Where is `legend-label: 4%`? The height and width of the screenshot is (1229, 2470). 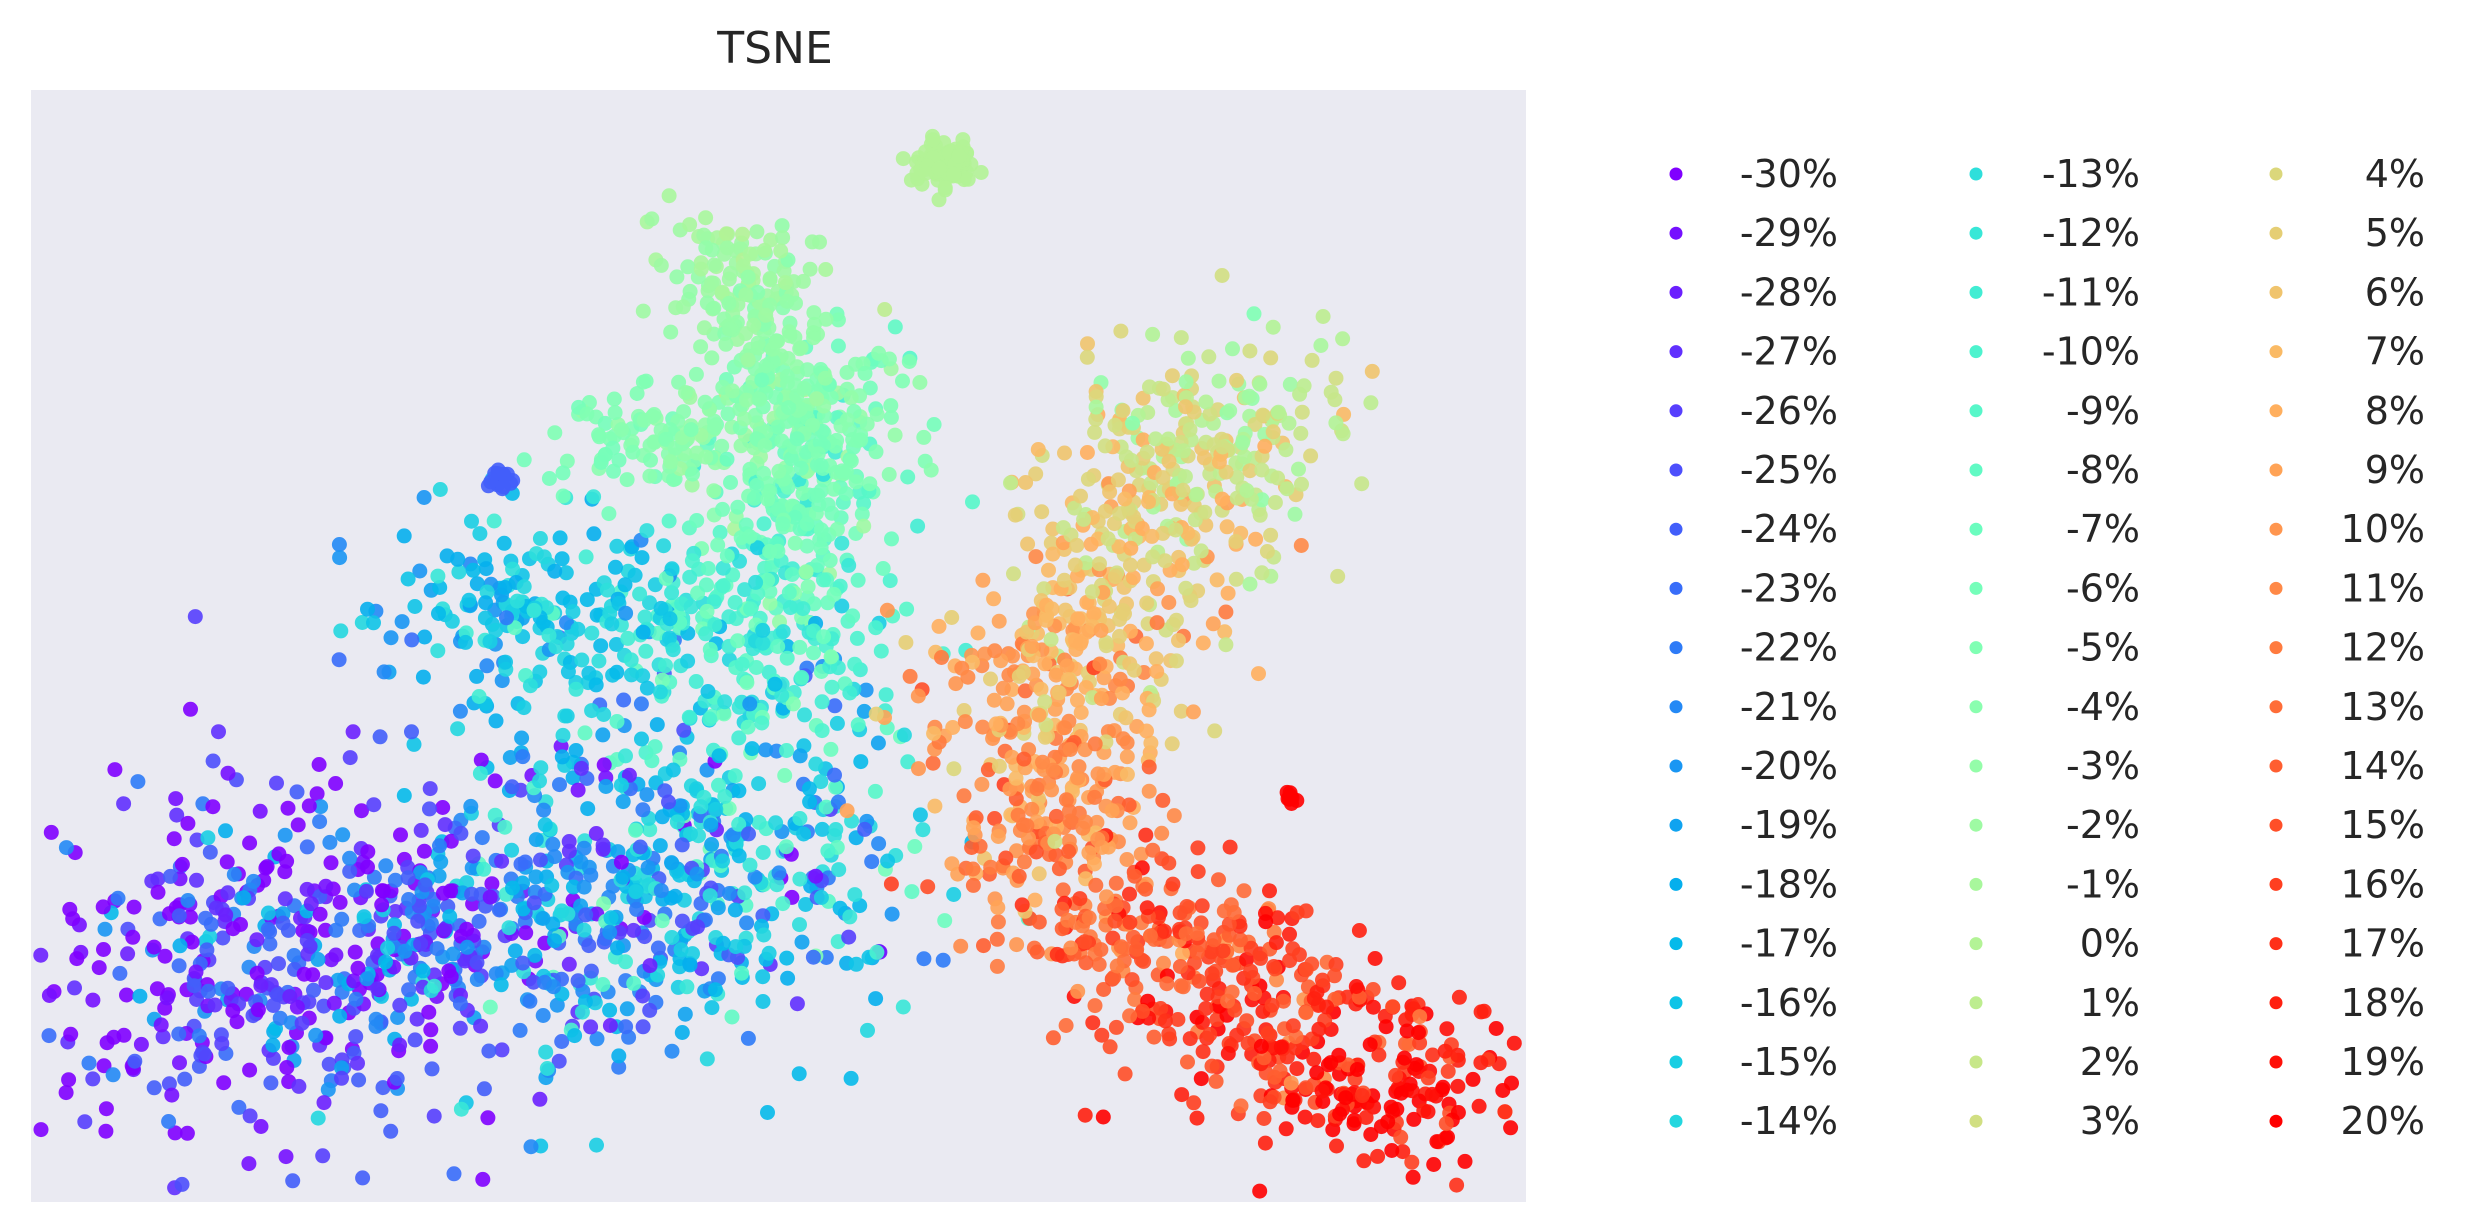
legend-label: 4% is located at coordinates (2395, 174).